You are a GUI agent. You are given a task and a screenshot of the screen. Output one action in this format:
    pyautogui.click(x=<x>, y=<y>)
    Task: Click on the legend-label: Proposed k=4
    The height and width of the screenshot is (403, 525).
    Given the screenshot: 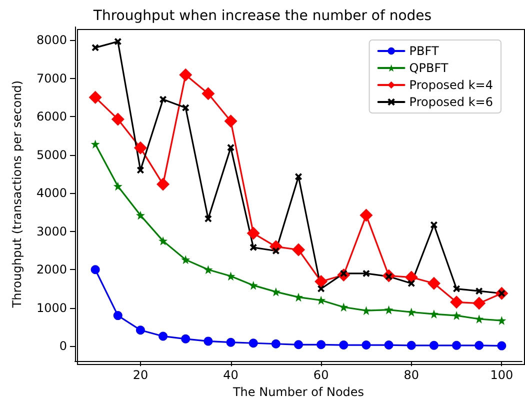 What is the action you would take?
    pyautogui.click(x=451, y=85)
    